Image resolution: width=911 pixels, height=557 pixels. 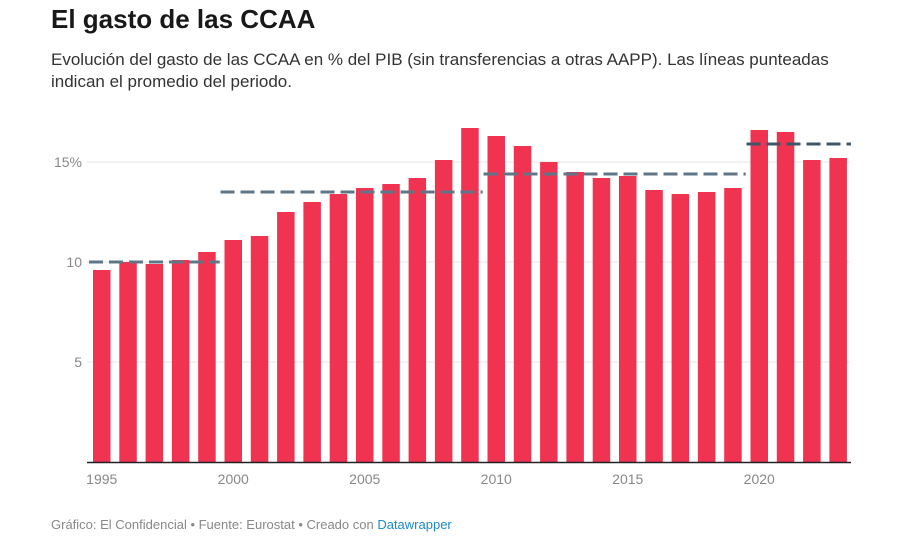 What do you see at coordinates (496, 479) in the screenshot?
I see `x-tick-label: 2010` at bounding box center [496, 479].